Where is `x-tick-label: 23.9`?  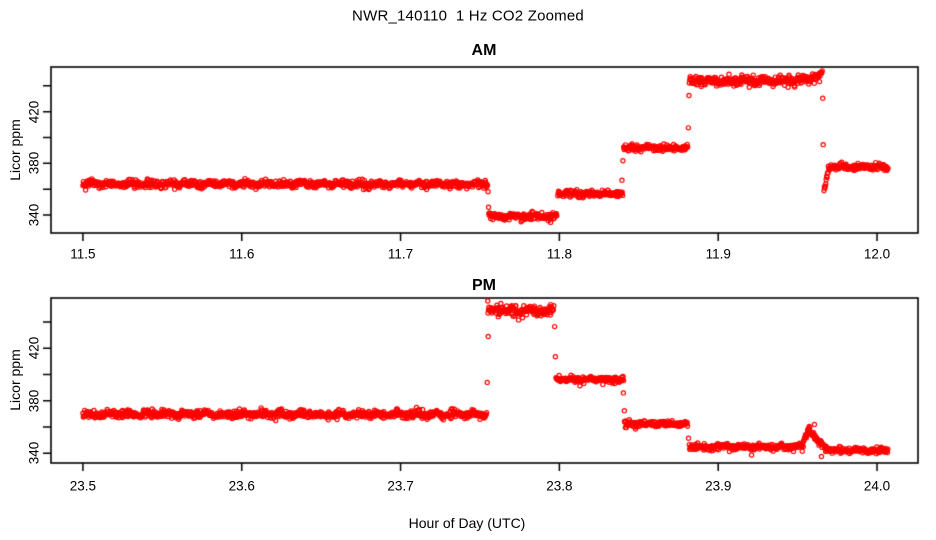 x-tick-label: 23.9 is located at coordinates (718, 486).